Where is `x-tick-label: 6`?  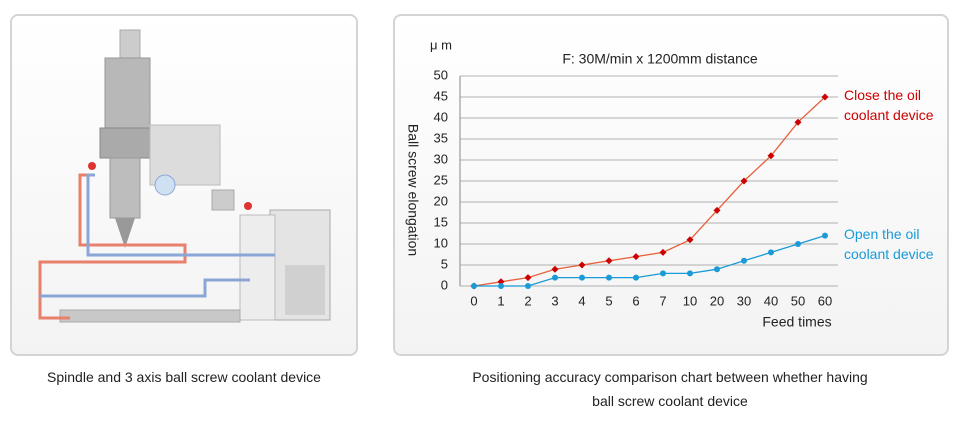
x-tick-label: 6 is located at coordinates (635, 300).